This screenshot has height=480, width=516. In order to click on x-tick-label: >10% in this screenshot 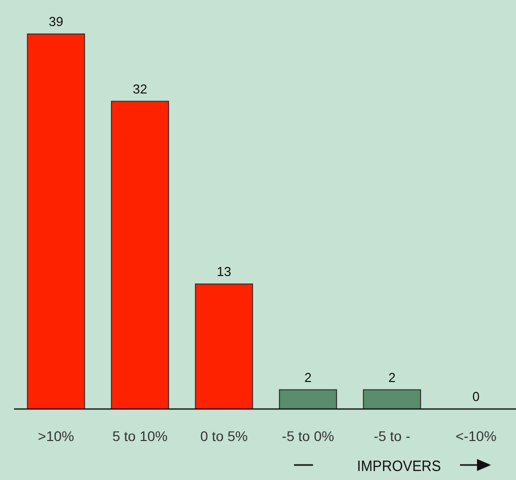, I will do `click(56, 436)`.